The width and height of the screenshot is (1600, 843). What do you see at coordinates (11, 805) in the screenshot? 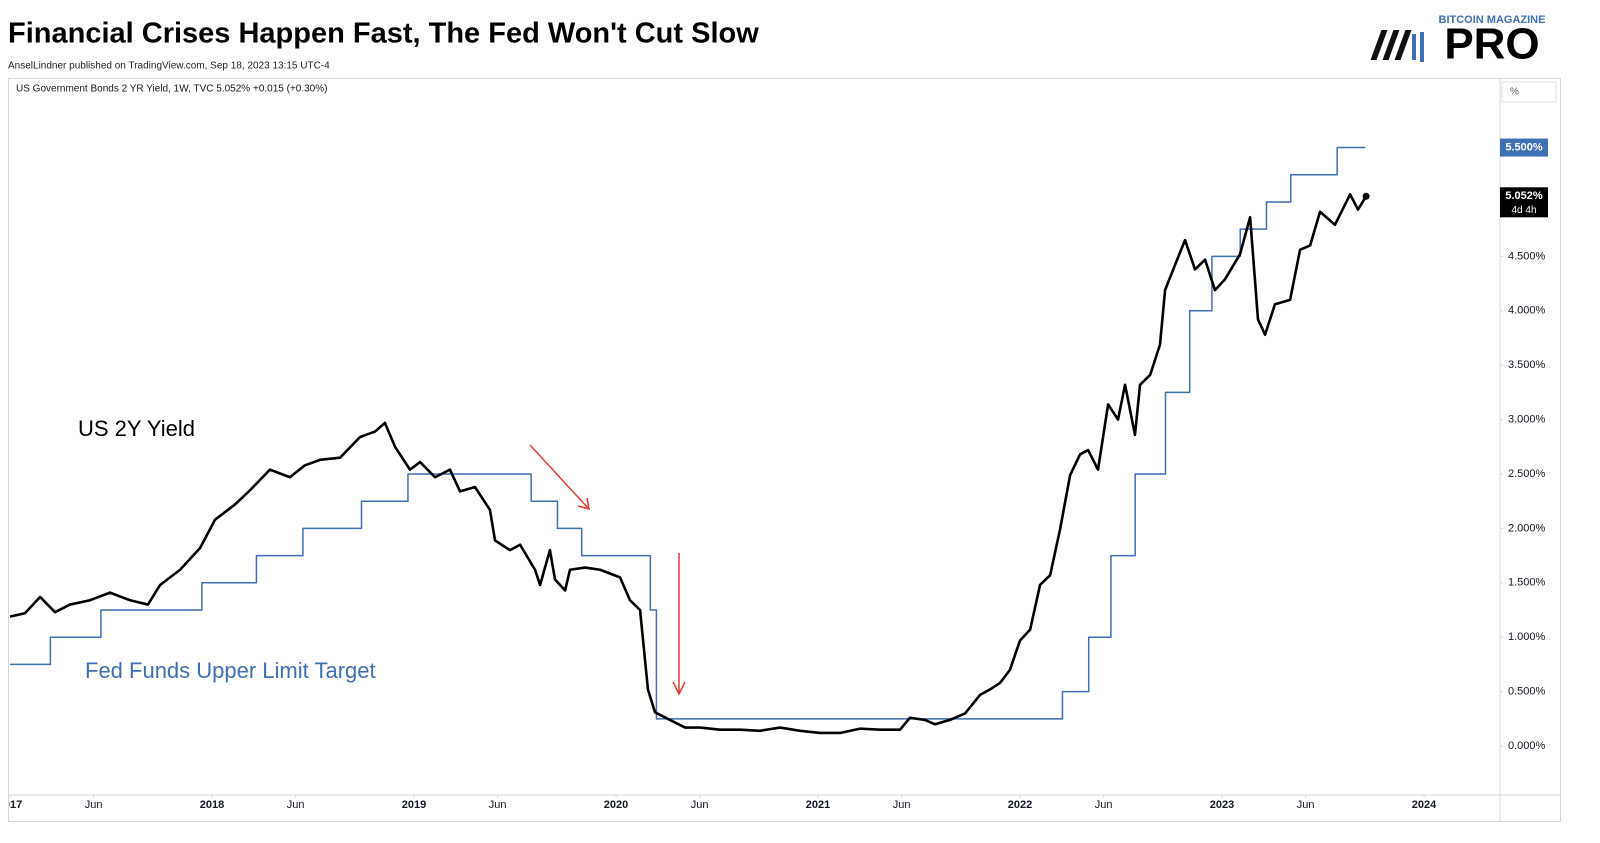
I see `x-tick-label: 2017` at bounding box center [11, 805].